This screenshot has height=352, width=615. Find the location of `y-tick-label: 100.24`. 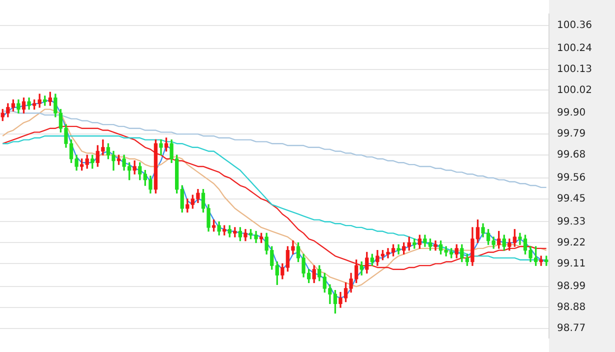

y-tick-label: 100.24 is located at coordinates (574, 48).